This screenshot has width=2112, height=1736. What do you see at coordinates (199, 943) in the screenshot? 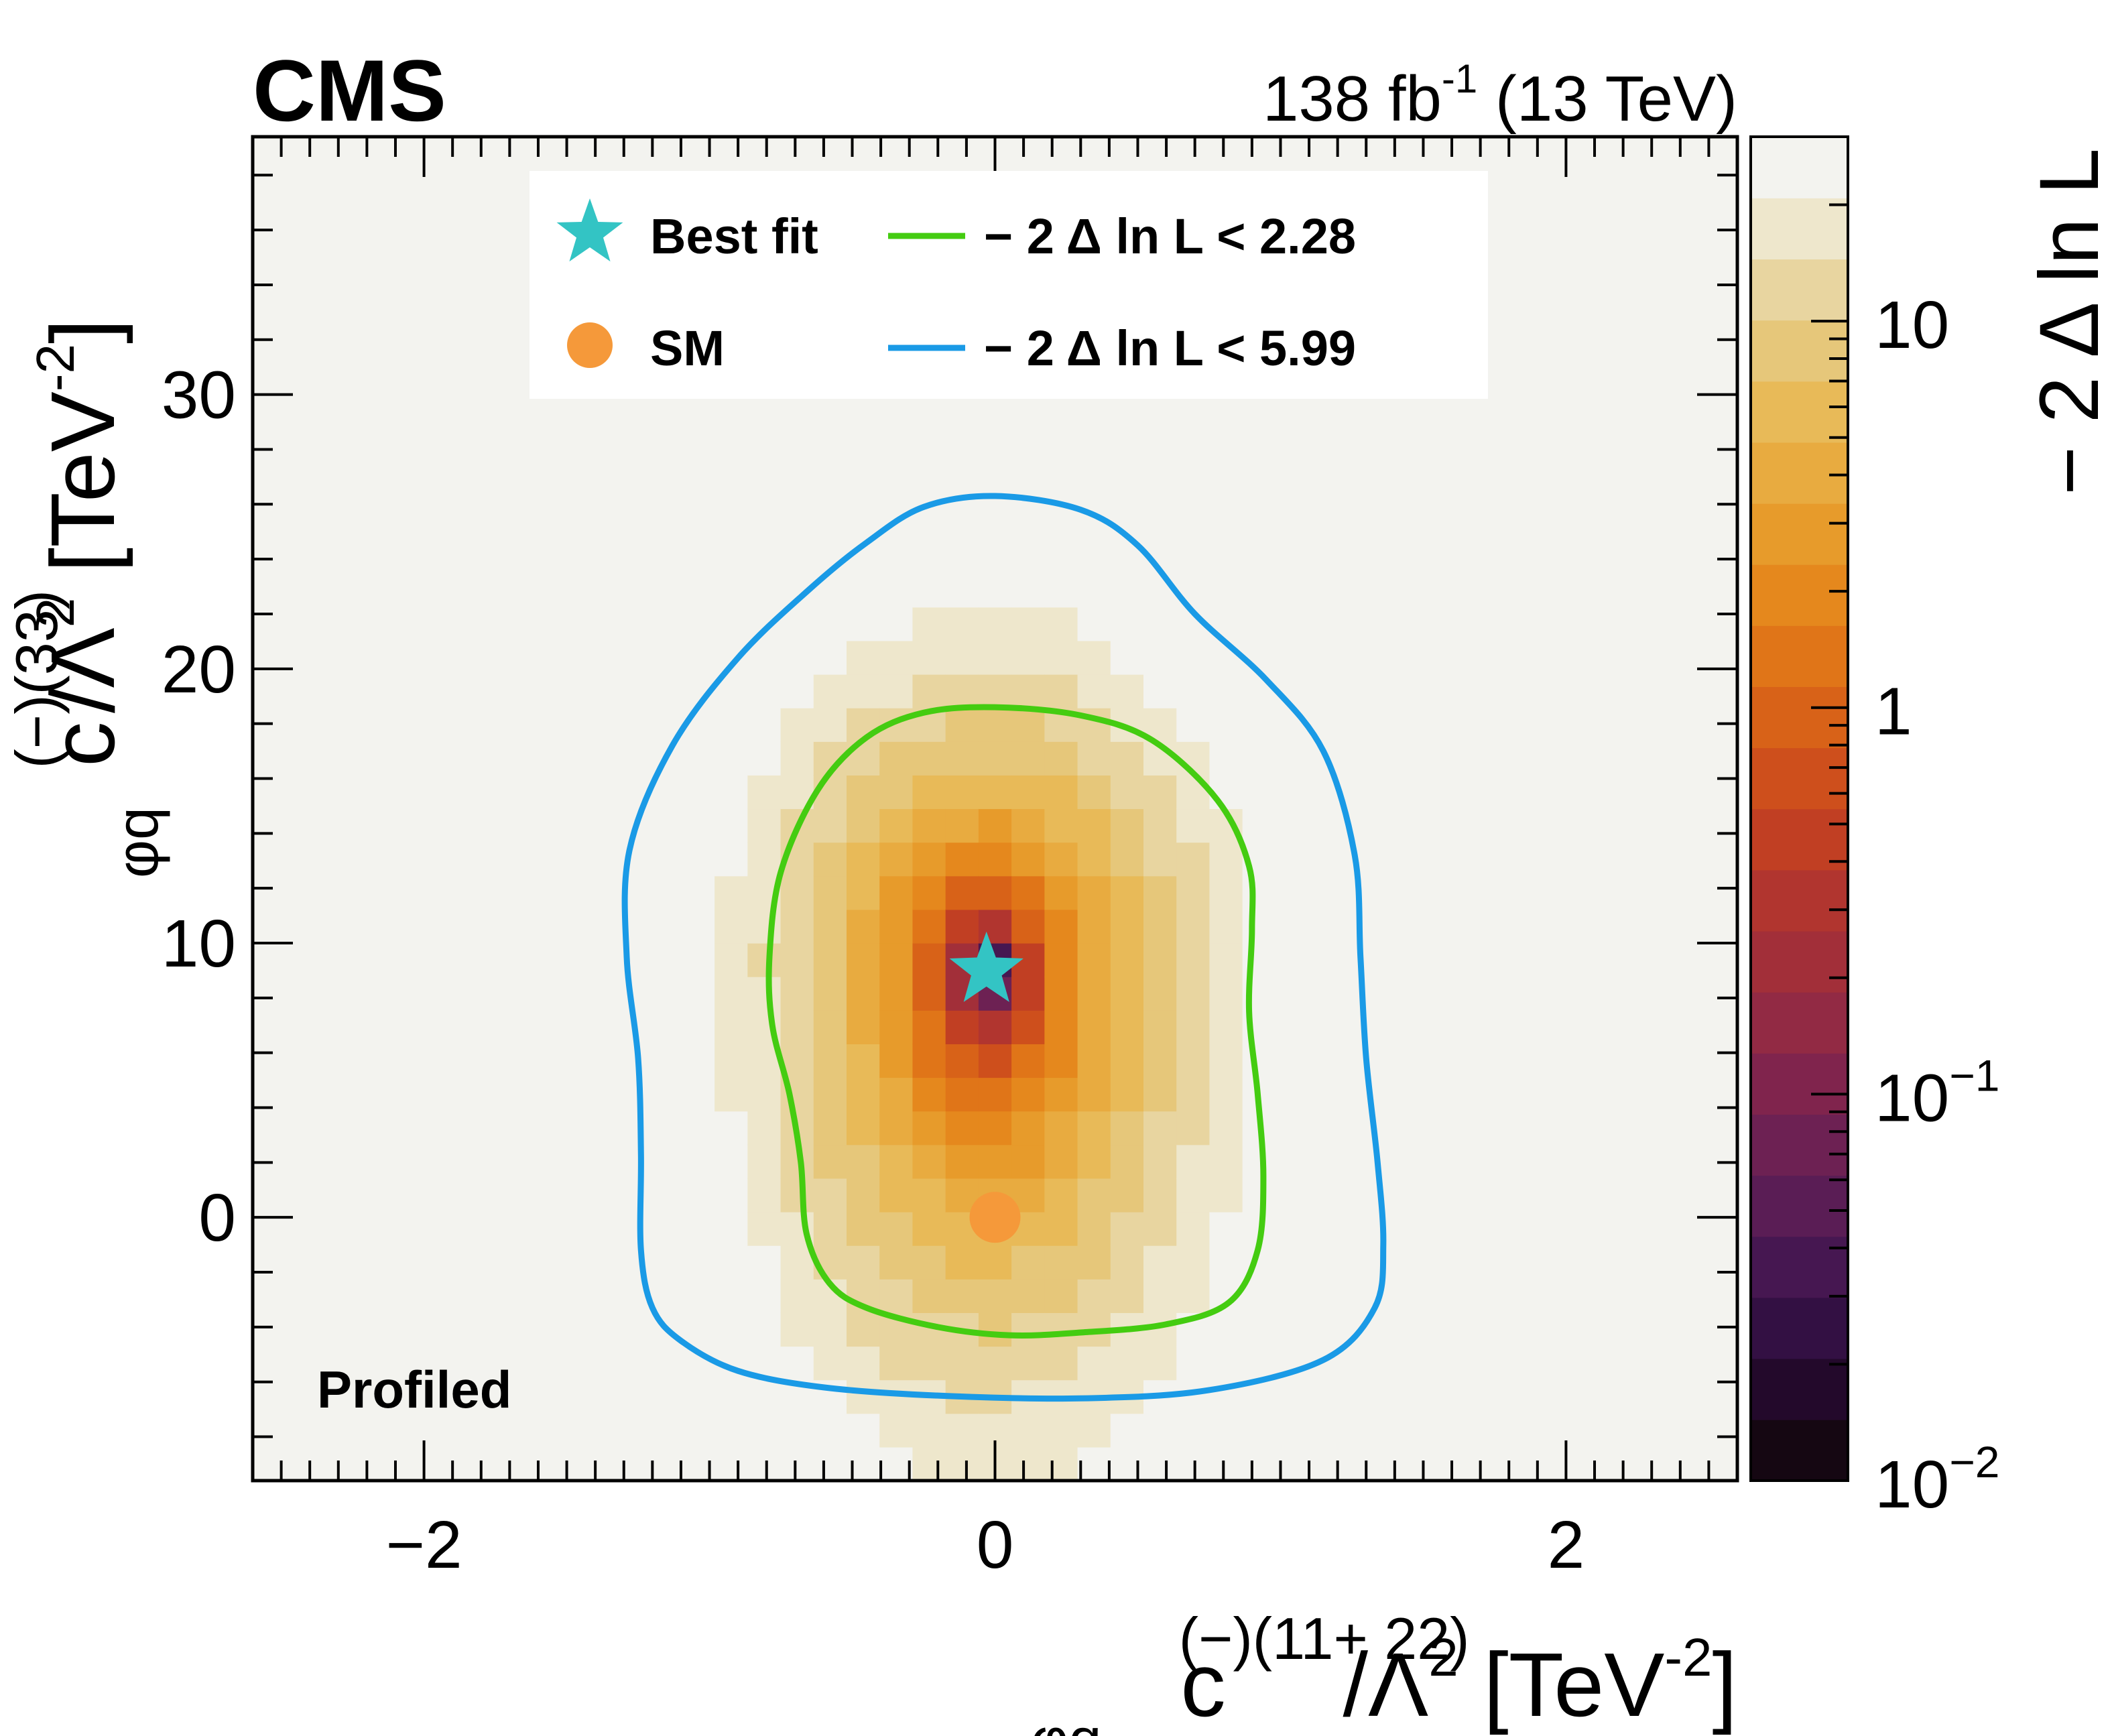
I see `y-tick-label: 10` at bounding box center [199, 943].